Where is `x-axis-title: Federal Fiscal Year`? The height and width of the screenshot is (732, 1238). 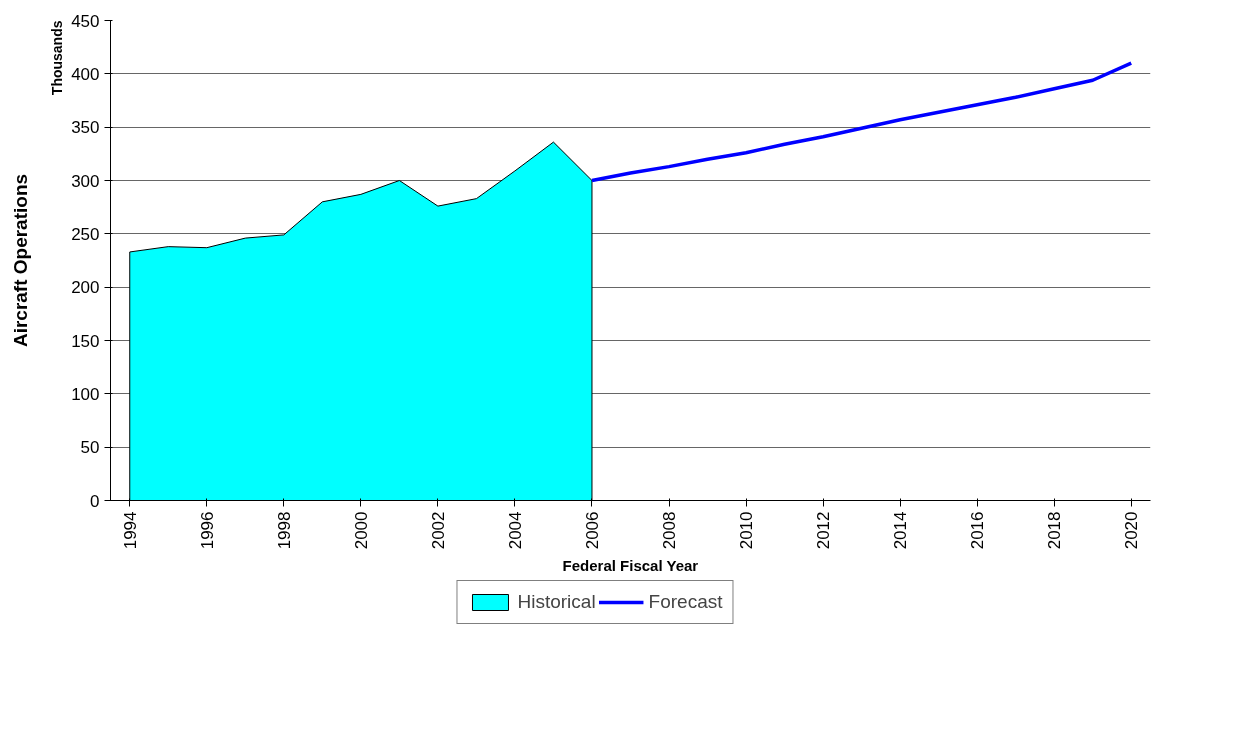 x-axis-title: Federal Fiscal Year is located at coordinates (630, 566).